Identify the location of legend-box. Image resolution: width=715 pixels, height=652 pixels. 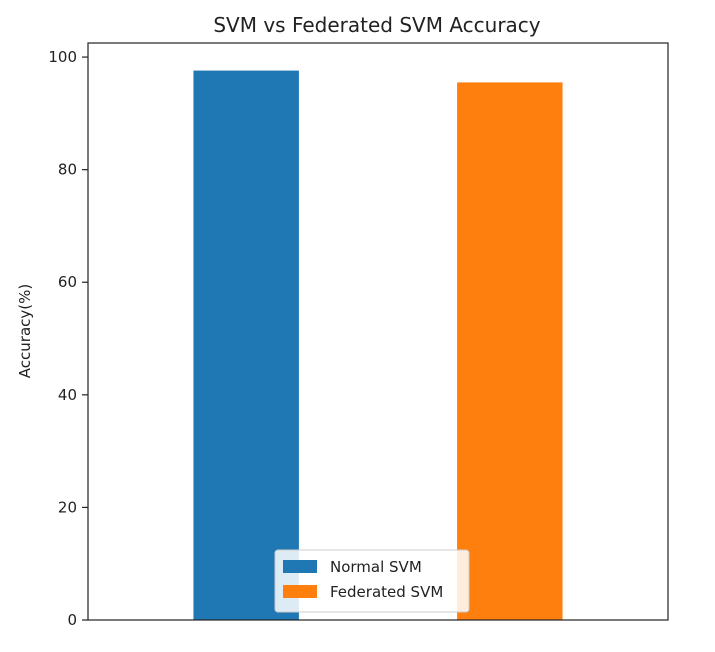
(372, 581).